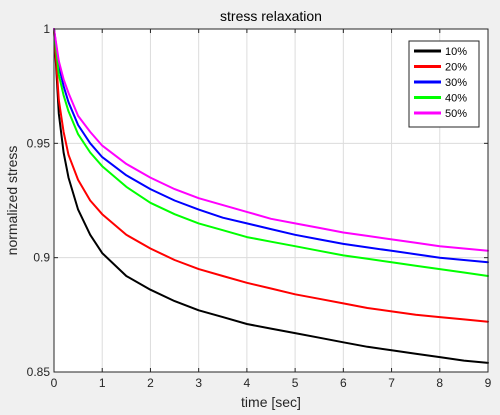 Image resolution: width=500 pixels, height=415 pixels. I want to click on y-tick-label: 0.95, so click(39, 143).